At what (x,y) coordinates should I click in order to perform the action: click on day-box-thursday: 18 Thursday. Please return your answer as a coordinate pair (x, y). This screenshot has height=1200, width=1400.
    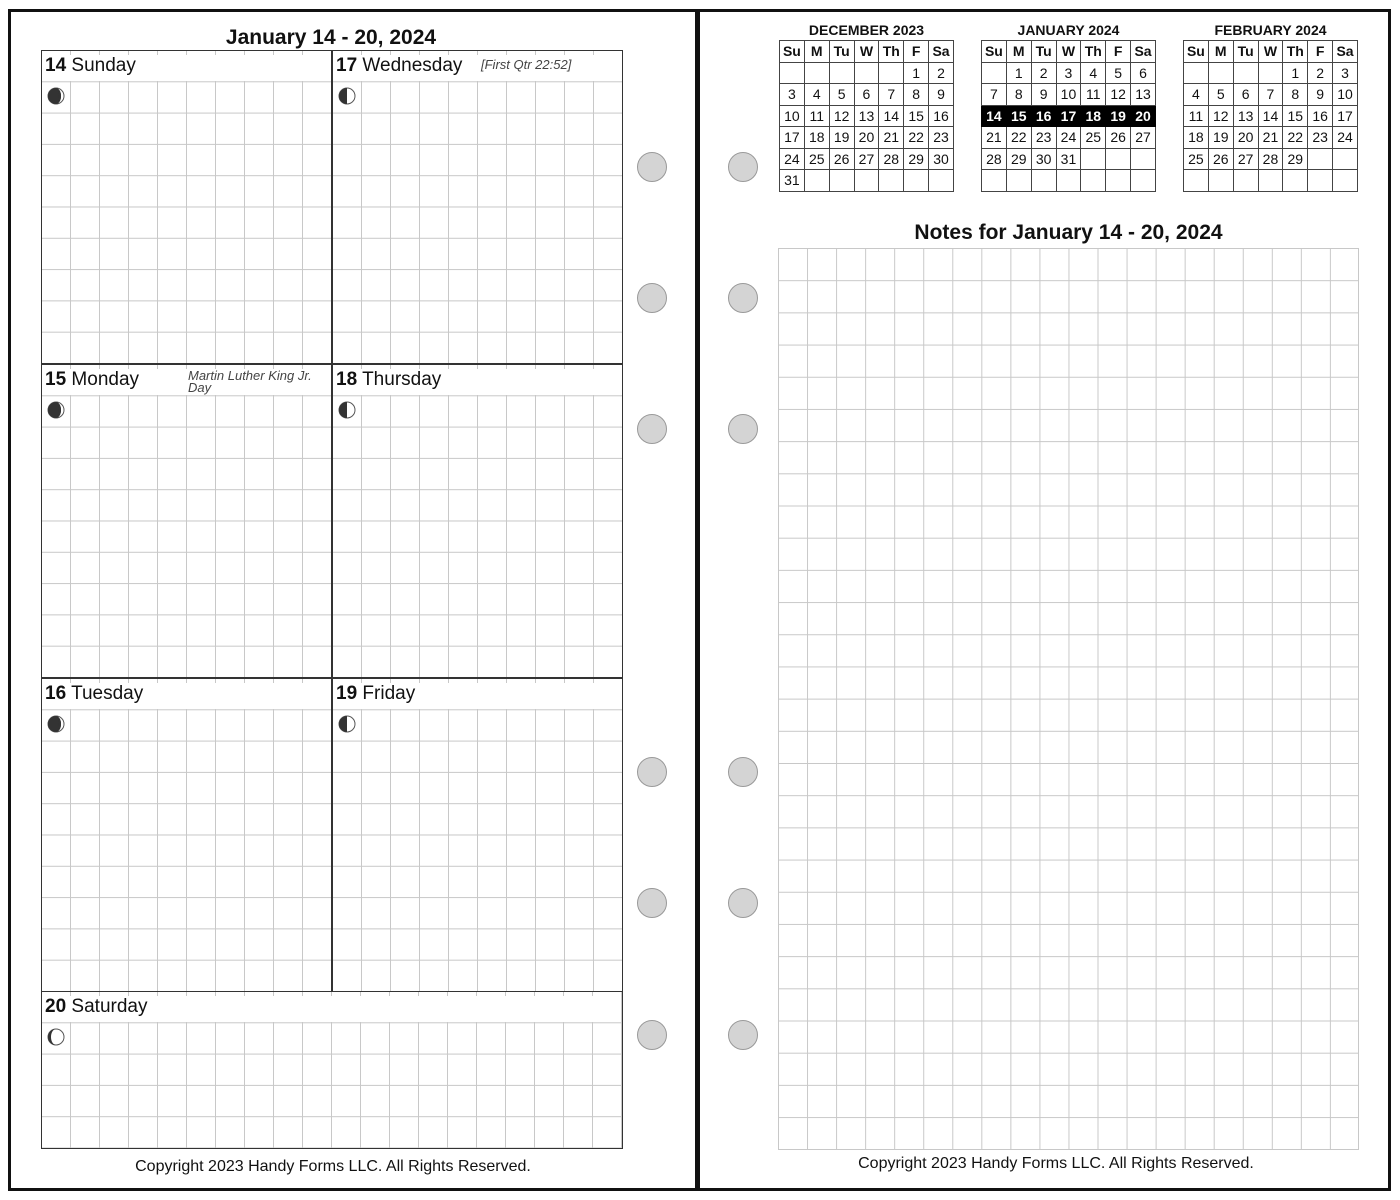
    Looking at the image, I should click on (477, 521).